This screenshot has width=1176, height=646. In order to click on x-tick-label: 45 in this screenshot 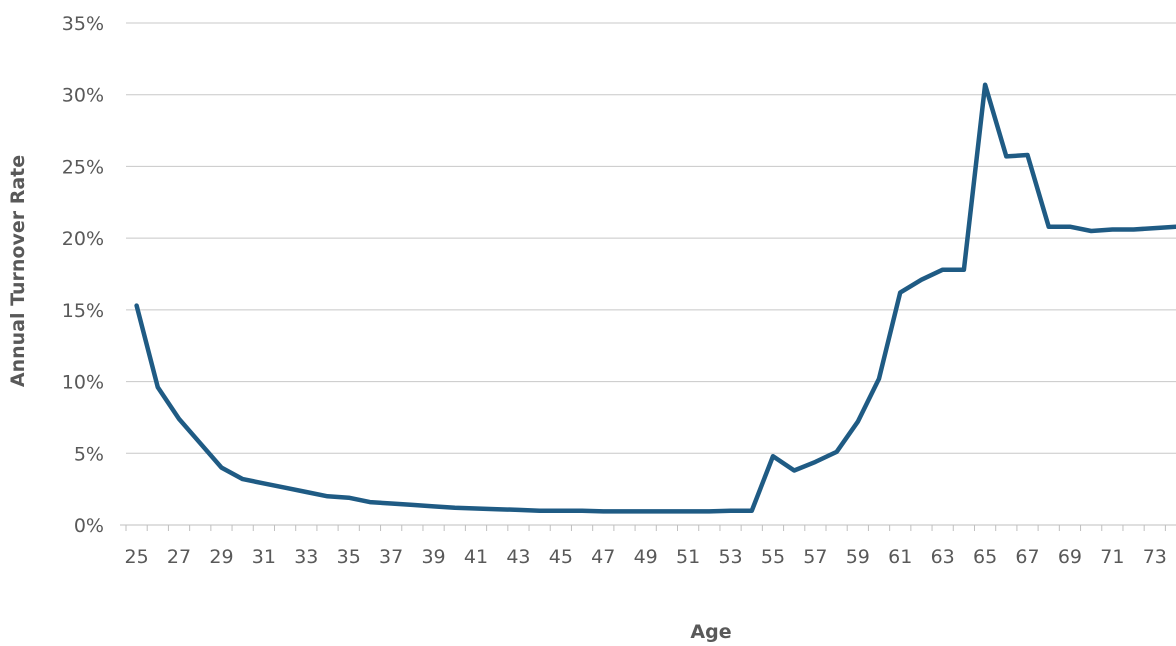, I will do `click(561, 557)`.